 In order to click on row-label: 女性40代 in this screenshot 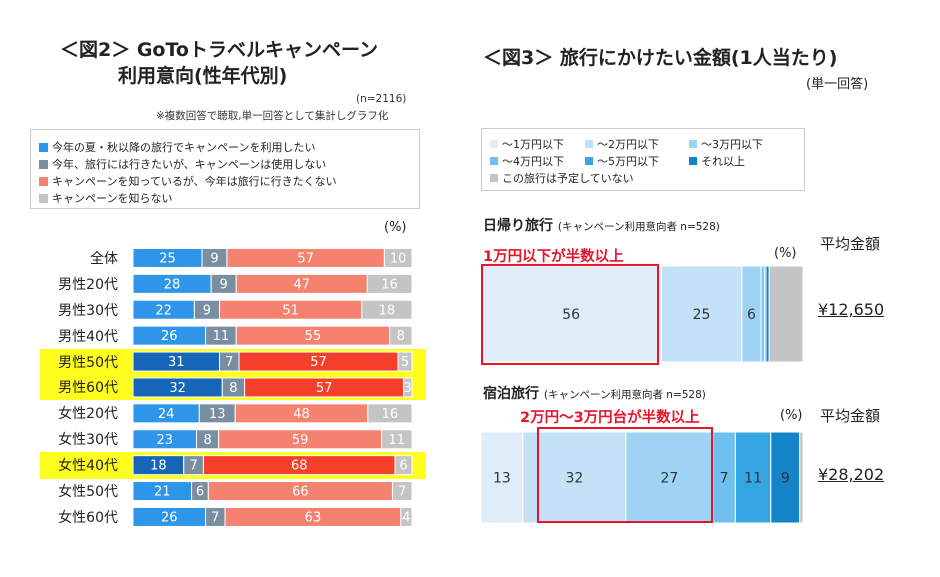, I will do `click(88, 466)`.